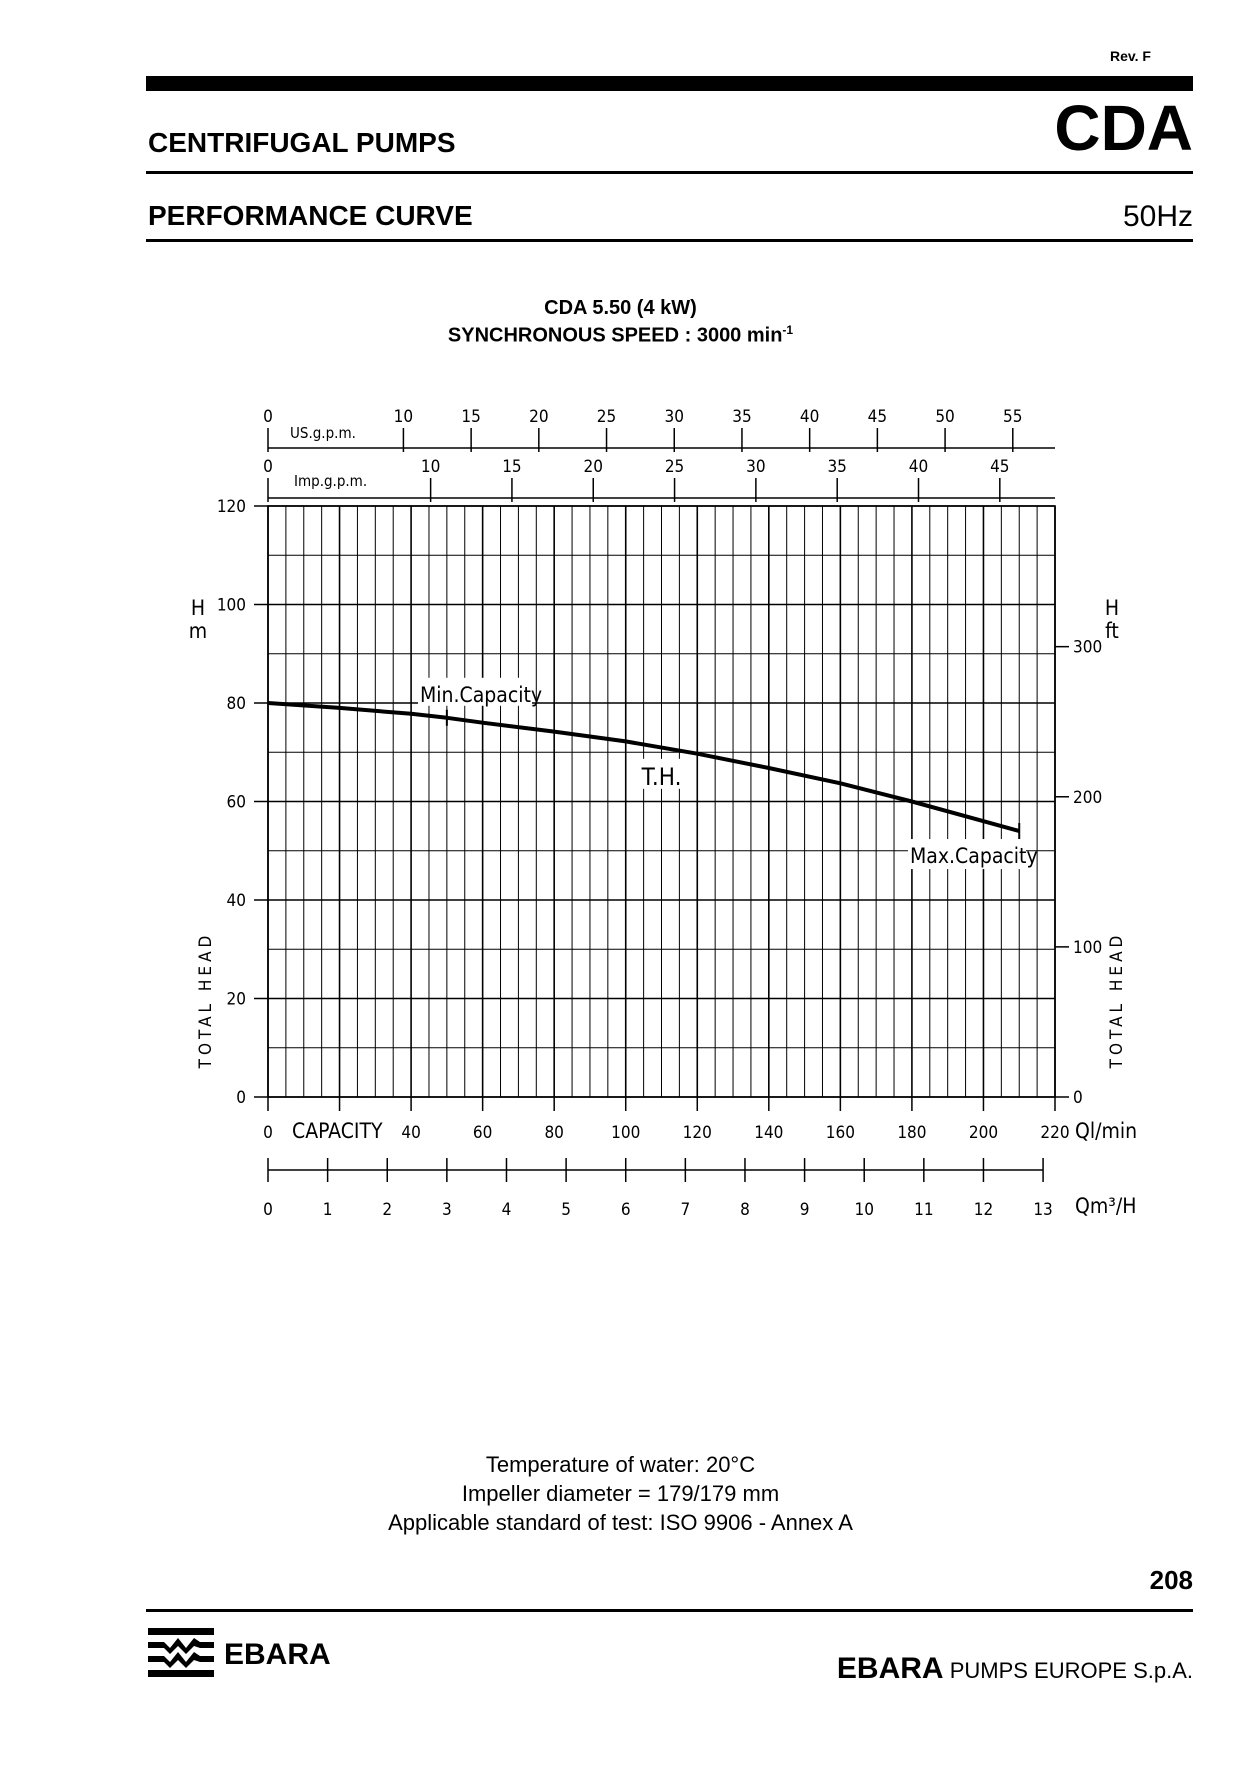 This screenshot has height=1766, width=1241. What do you see at coordinates (507, 1210) in the screenshot?
I see `secondary-tick-label: 4` at bounding box center [507, 1210].